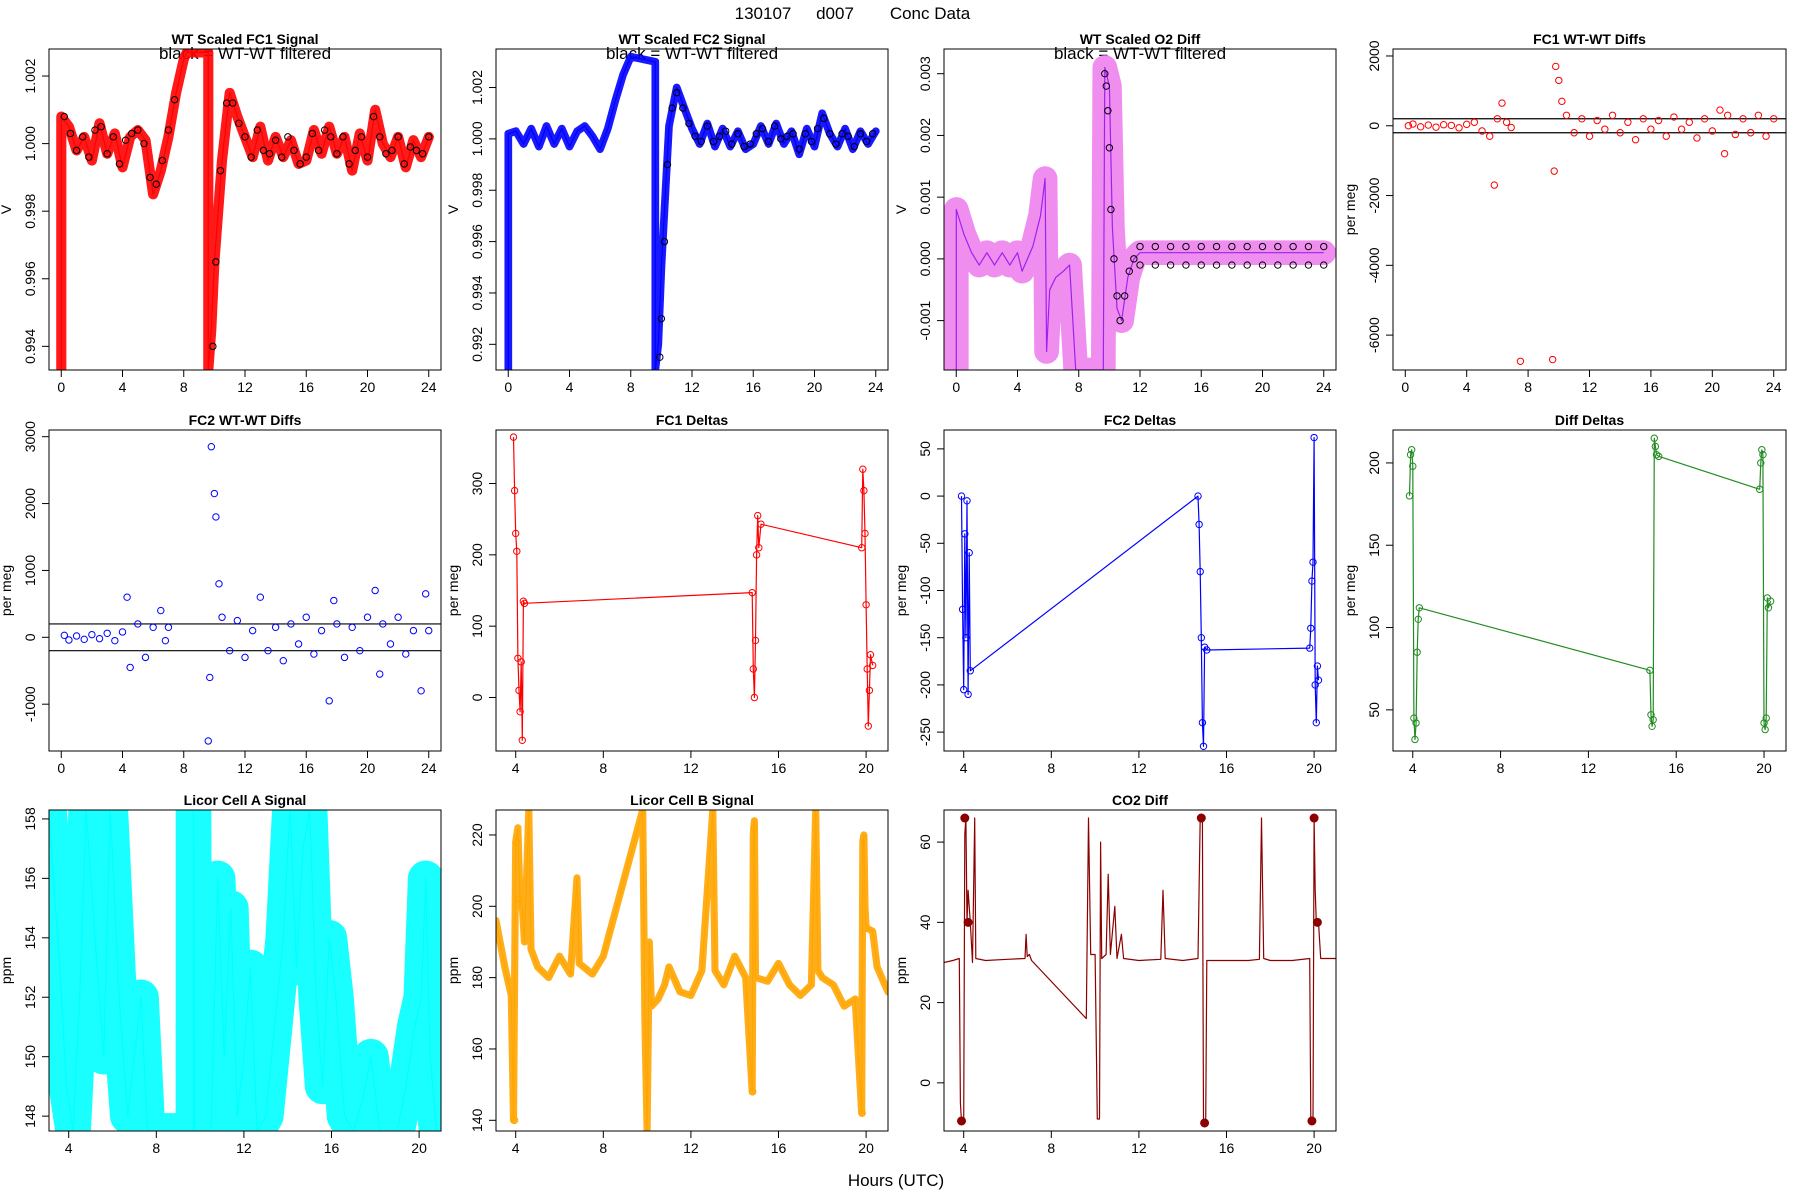 This screenshot has height=1200, width=1800. What do you see at coordinates (691, 39) in the screenshot?
I see `panel-title: WT Scaled FC2 Signal` at bounding box center [691, 39].